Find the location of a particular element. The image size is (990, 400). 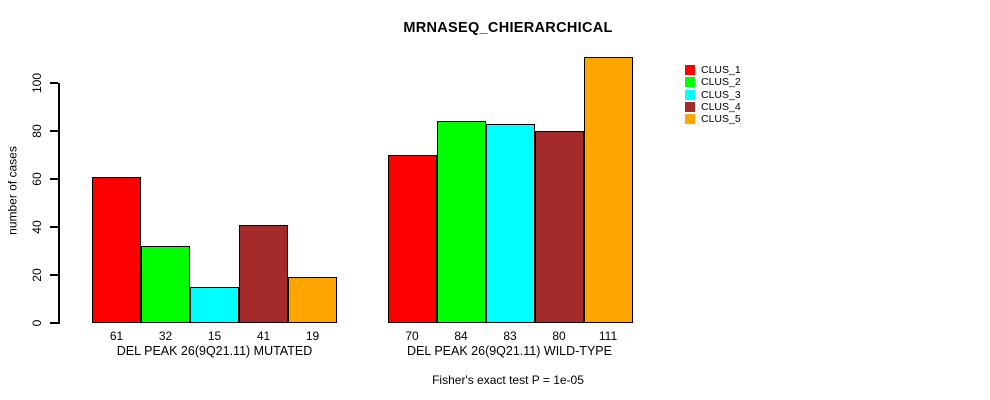

bar-clus_5-group2 is located at coordinates (608, 189).